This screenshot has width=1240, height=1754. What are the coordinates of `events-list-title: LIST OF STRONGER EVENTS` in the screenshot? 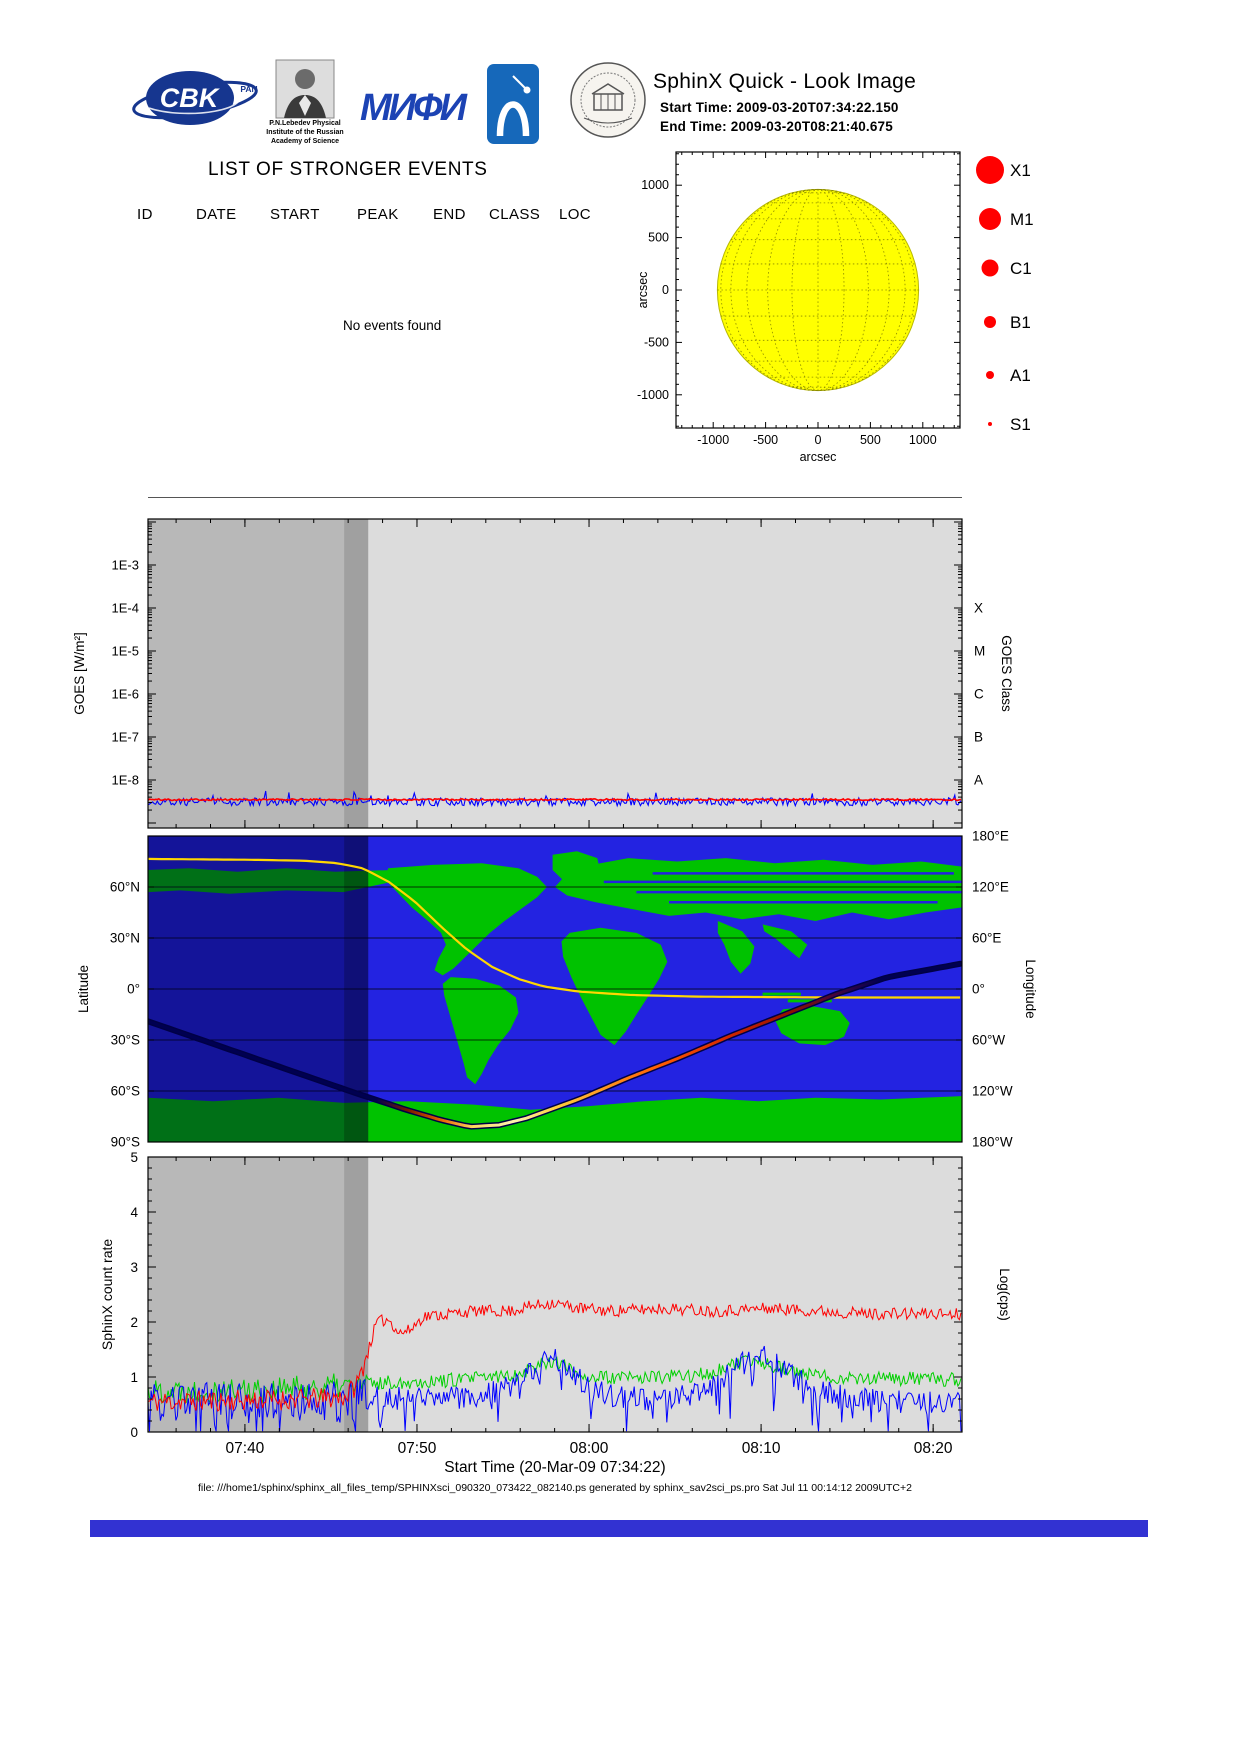 It's located at (348, 169).